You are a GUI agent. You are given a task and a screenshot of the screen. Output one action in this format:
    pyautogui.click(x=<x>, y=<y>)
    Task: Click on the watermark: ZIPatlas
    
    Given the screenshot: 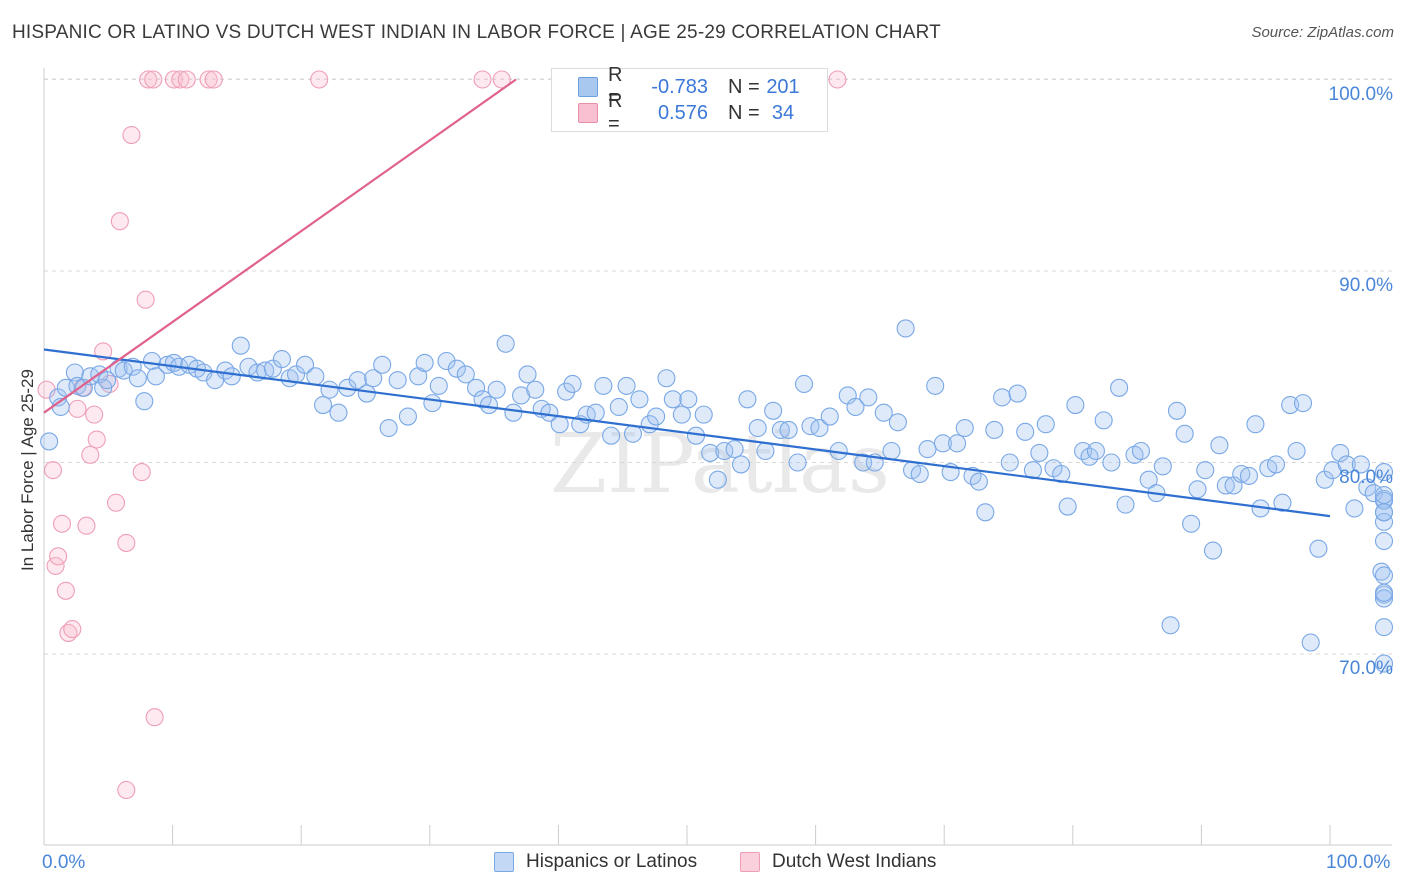 What is the action you would take?
    pyautogui.click(x=720, y=464)
    